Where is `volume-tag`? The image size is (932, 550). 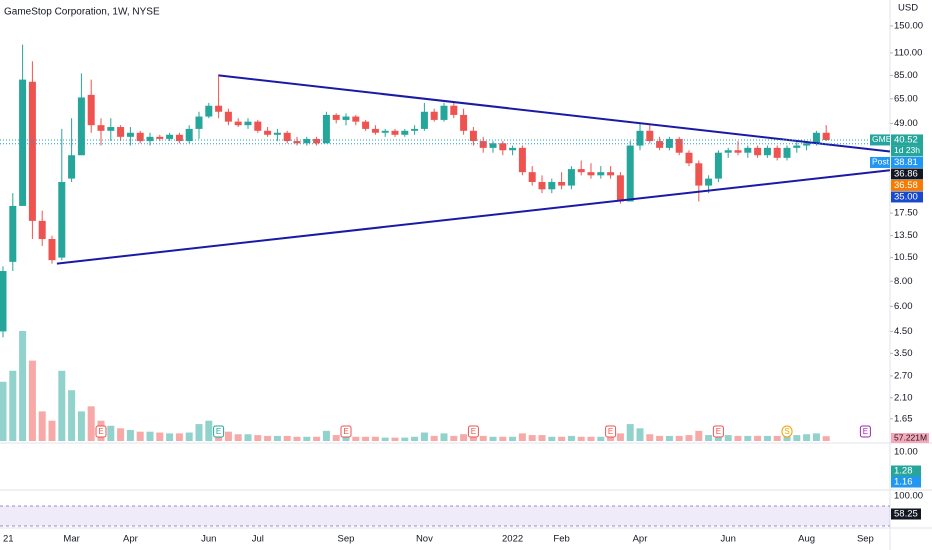 volume-tag is located at coordinates (910, 438).